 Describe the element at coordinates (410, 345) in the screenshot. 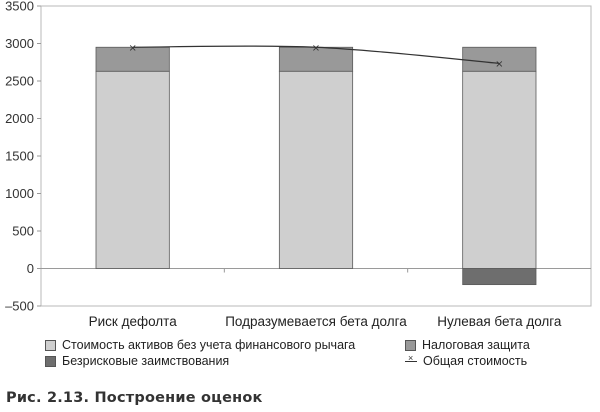

I see `legend-swatch-tax-shield` at that location.